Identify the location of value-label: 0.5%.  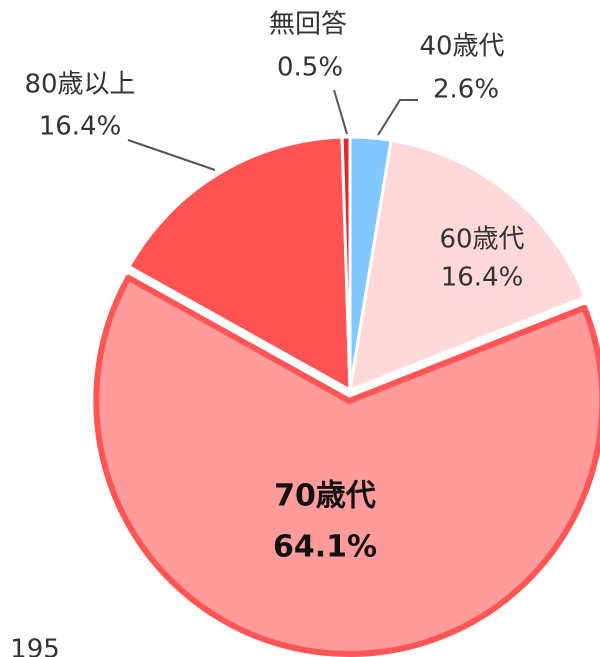
(310, 68).